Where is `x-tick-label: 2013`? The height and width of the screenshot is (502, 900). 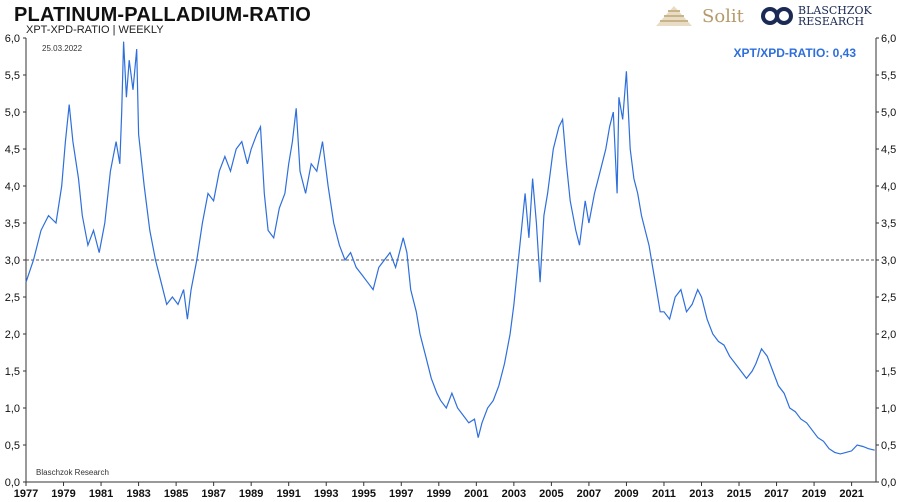
x-tick-label: 2013 is located at coordinates (701, 494).